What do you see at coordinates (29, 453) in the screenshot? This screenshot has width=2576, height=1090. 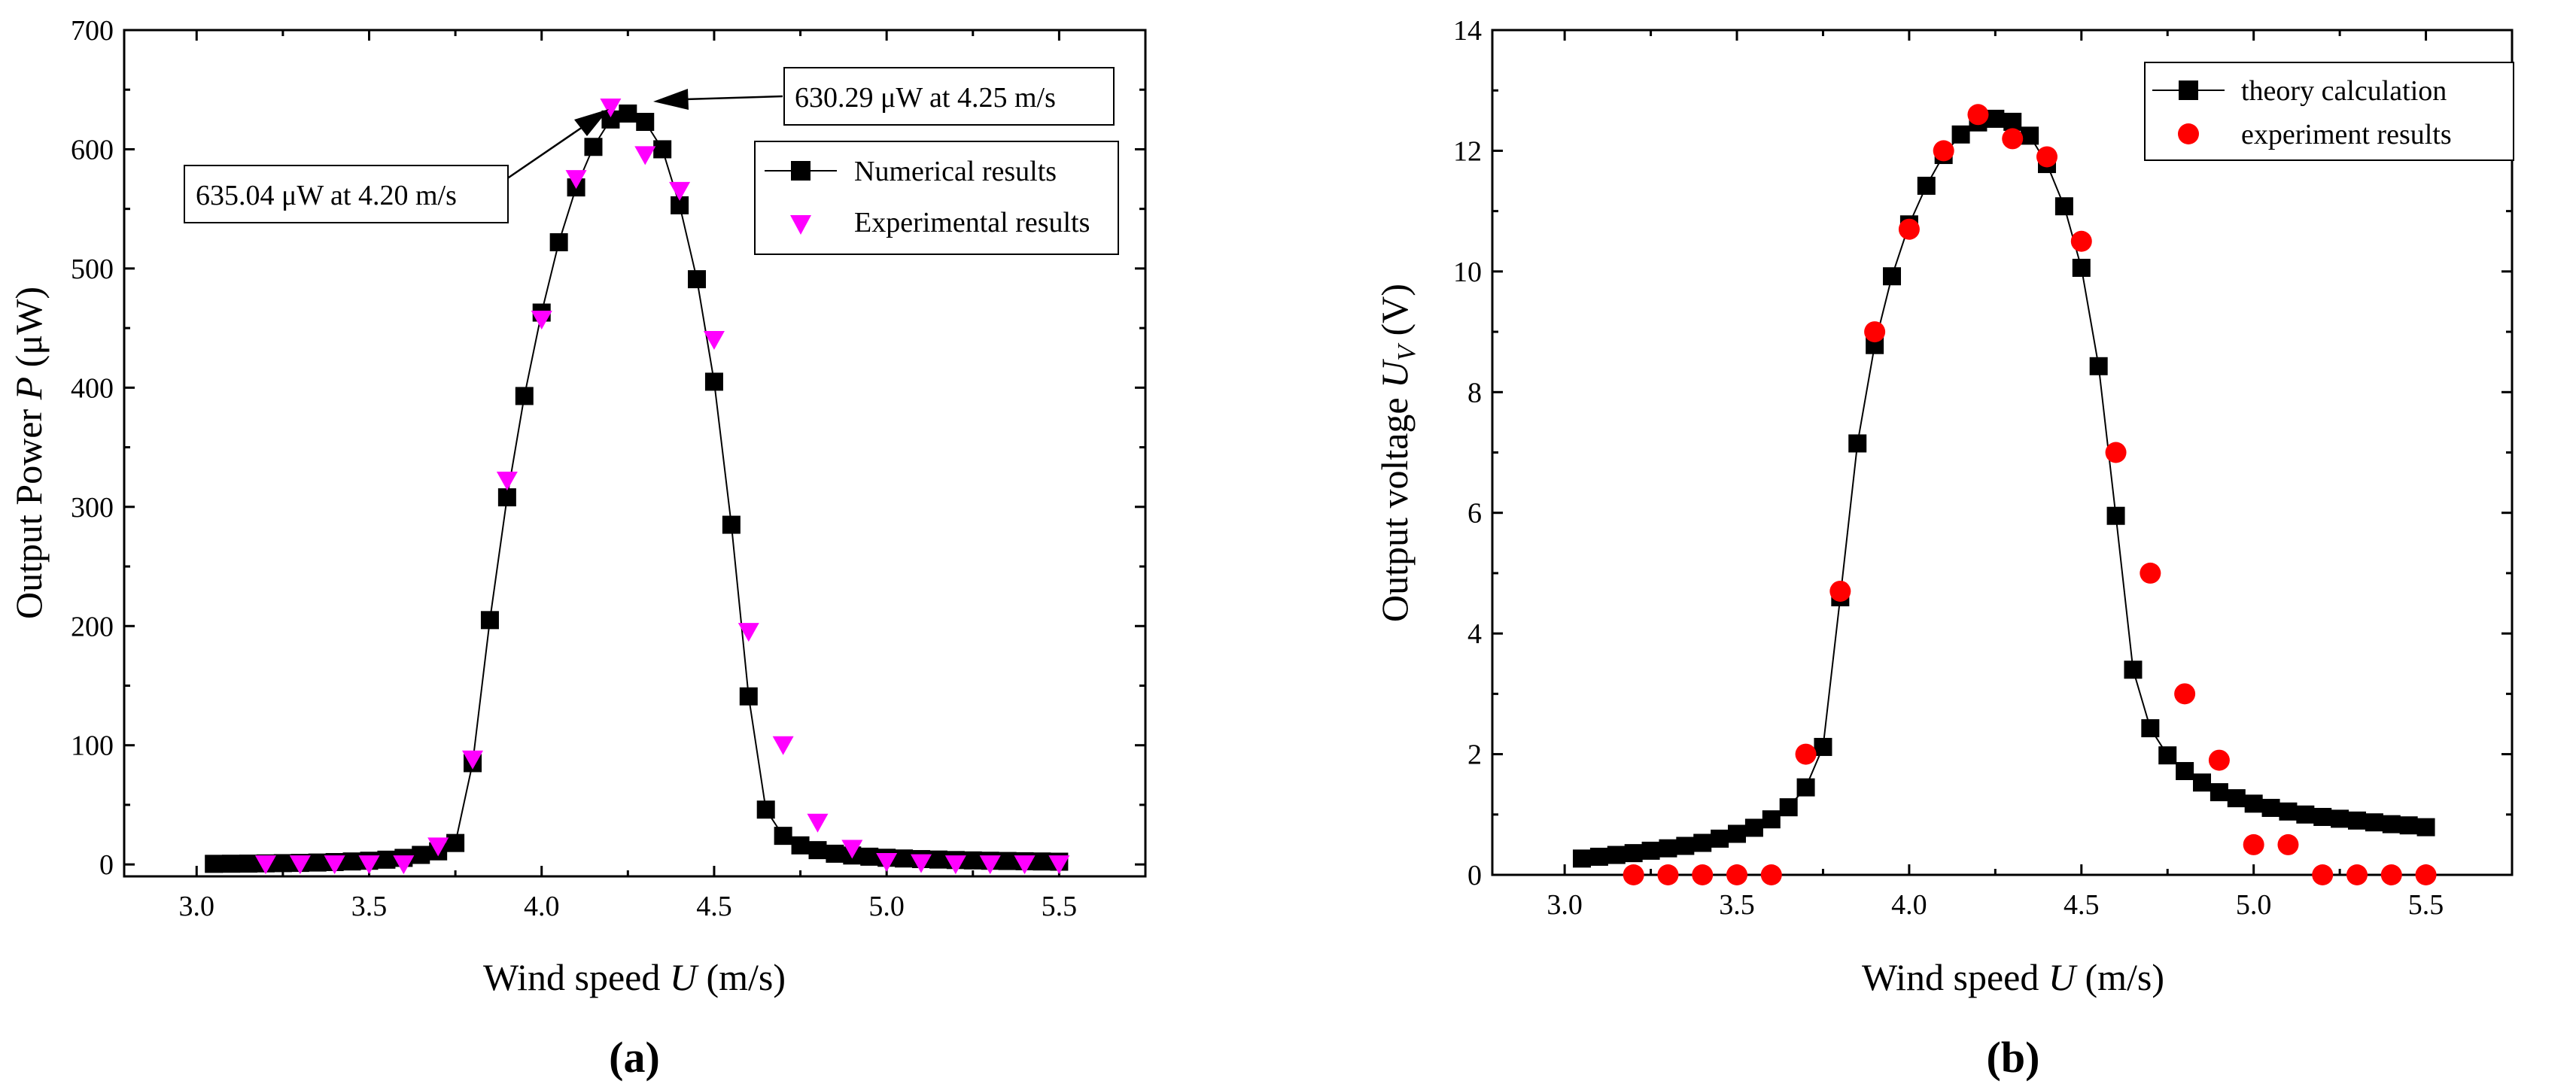 I see `chart-a-ylabel: Output Power P (μW)` at bounding box center [29, 453].